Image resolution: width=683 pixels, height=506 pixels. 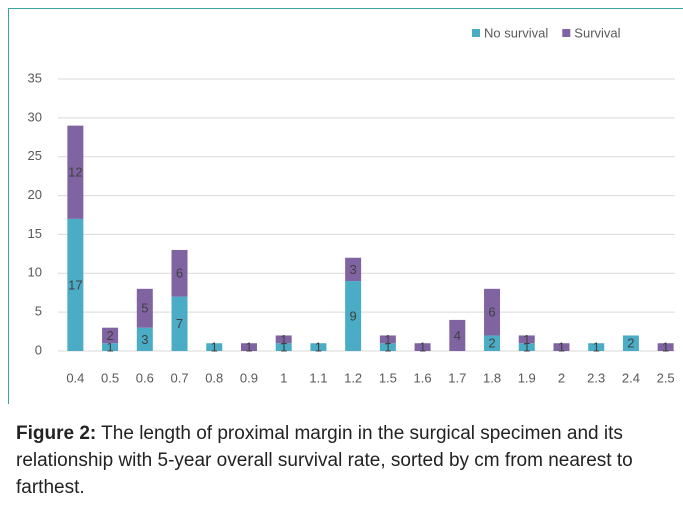 I want to click on x-tick-label: 0.6, so click(x=145, y=377).